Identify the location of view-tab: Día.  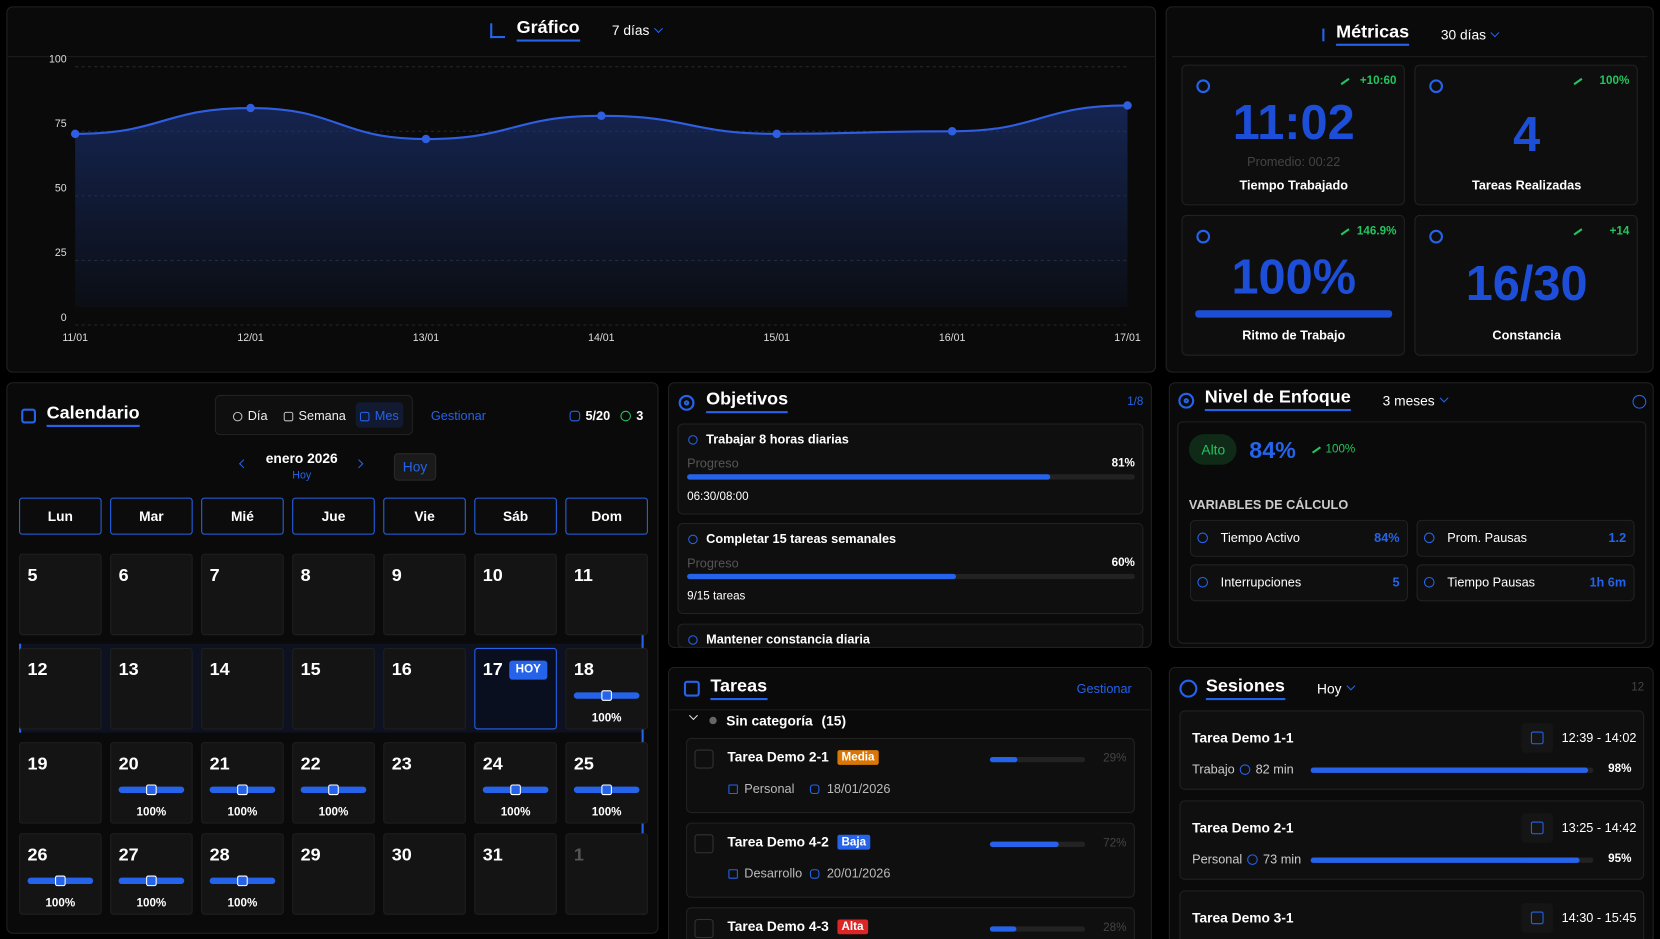
(257, 416).